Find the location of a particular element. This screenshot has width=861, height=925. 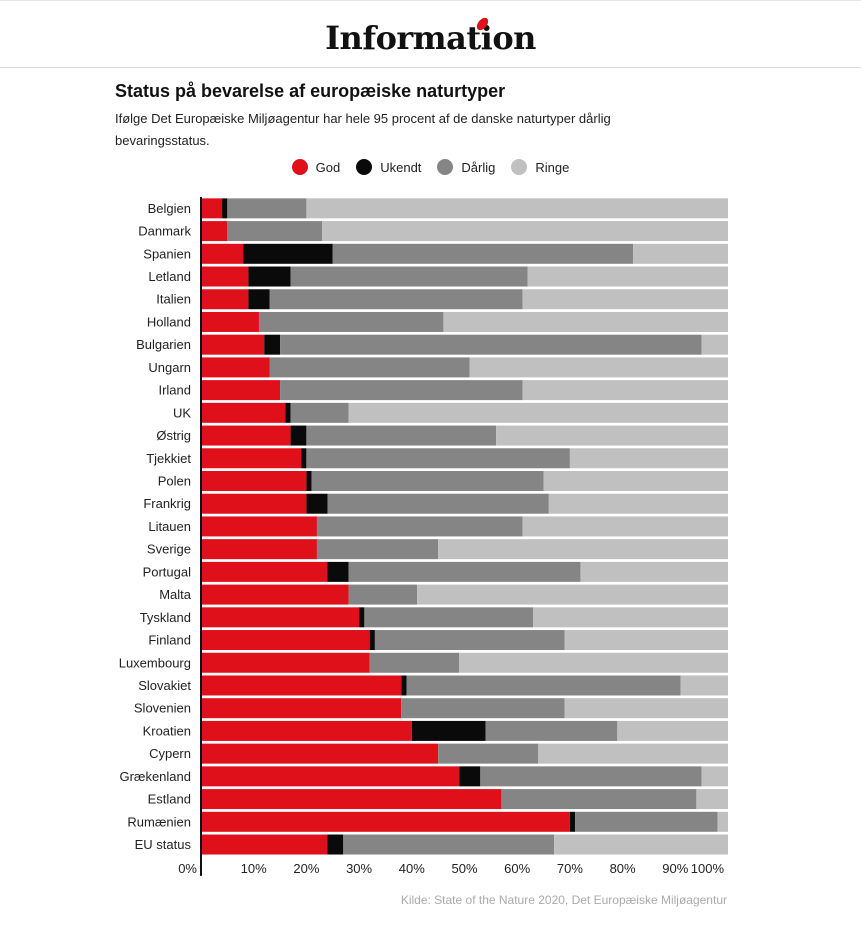

category-label: Bulgarien is located at coordinates (163, 344).